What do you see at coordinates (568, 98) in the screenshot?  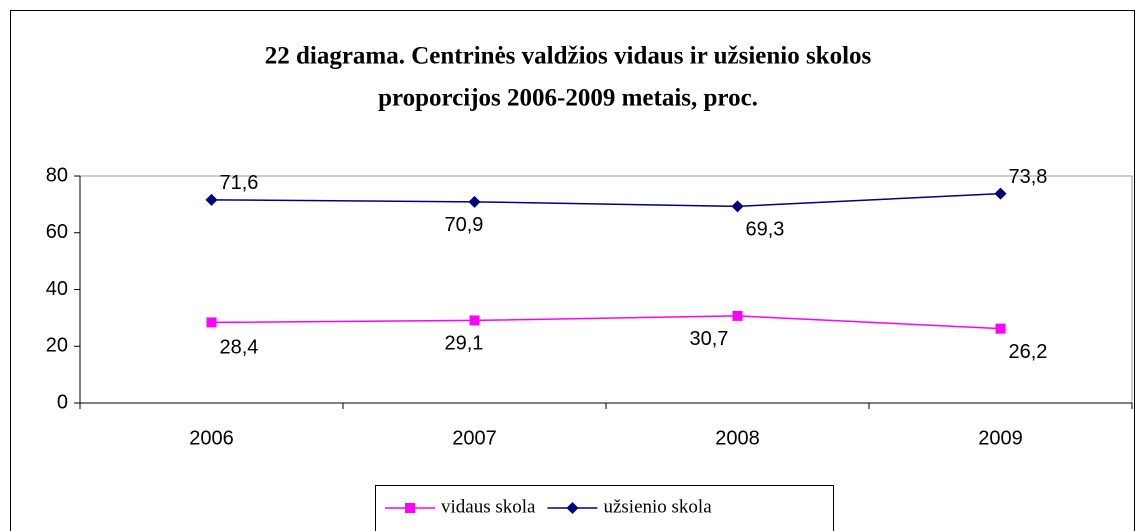 I see `chart-title: proporcijos 2006-2009 metais, proc.` at bounding box center [568, 98].